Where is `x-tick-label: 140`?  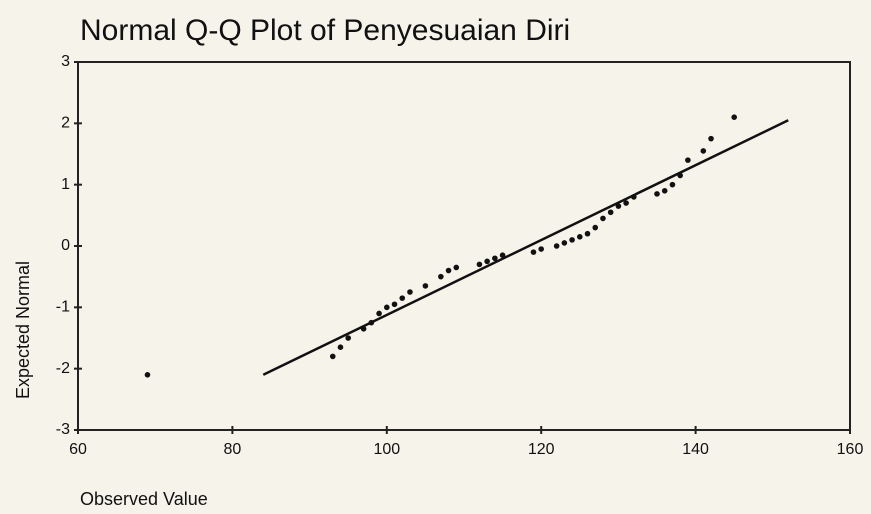
x-tick-label: 140 is located at coordinates (695, 449).